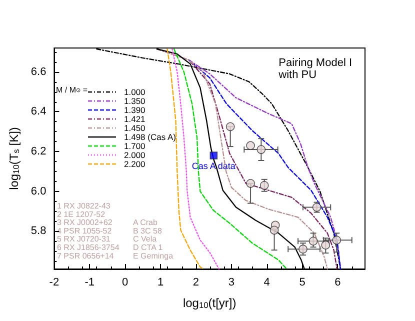 This screenshot has width=415, height=321. Describe the element at coordinates (302, 282) in the screenshot. I see `x-tick-label: 5` at that location.